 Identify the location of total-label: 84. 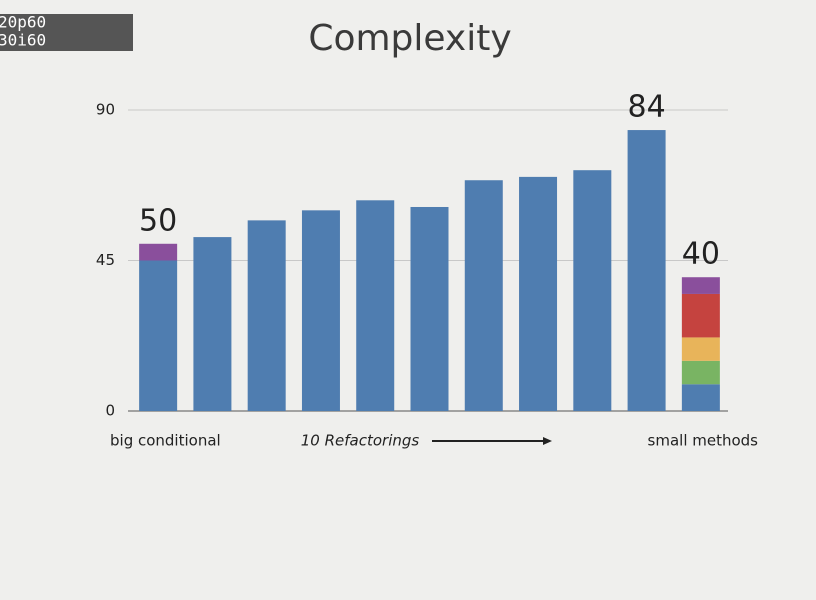
(646, 107).